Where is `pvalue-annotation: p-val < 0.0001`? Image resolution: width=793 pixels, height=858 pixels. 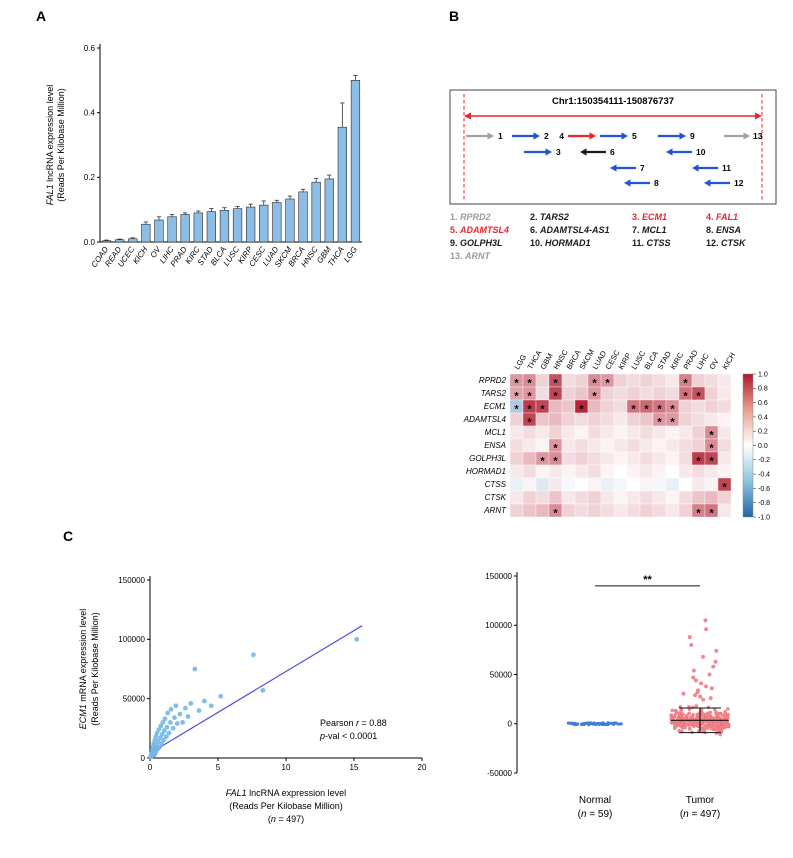
pvalue-annotation: p-val < 0.0001 is located at coordinates (348, 736).